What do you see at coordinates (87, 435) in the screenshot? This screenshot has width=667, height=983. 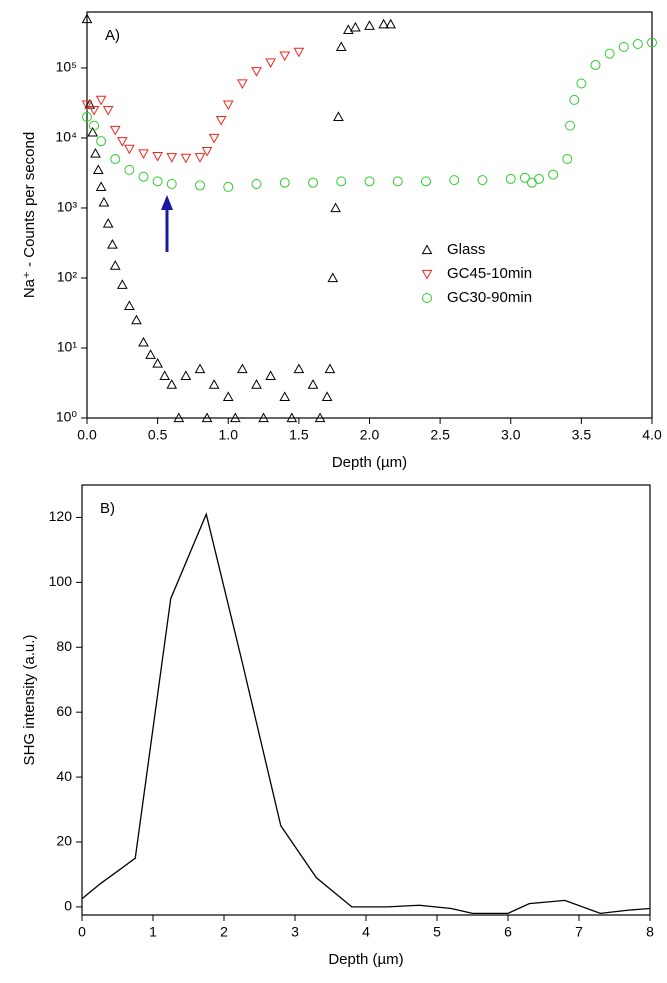 I see `x-tick-label: 0.0` at bounding box center [87, 435].